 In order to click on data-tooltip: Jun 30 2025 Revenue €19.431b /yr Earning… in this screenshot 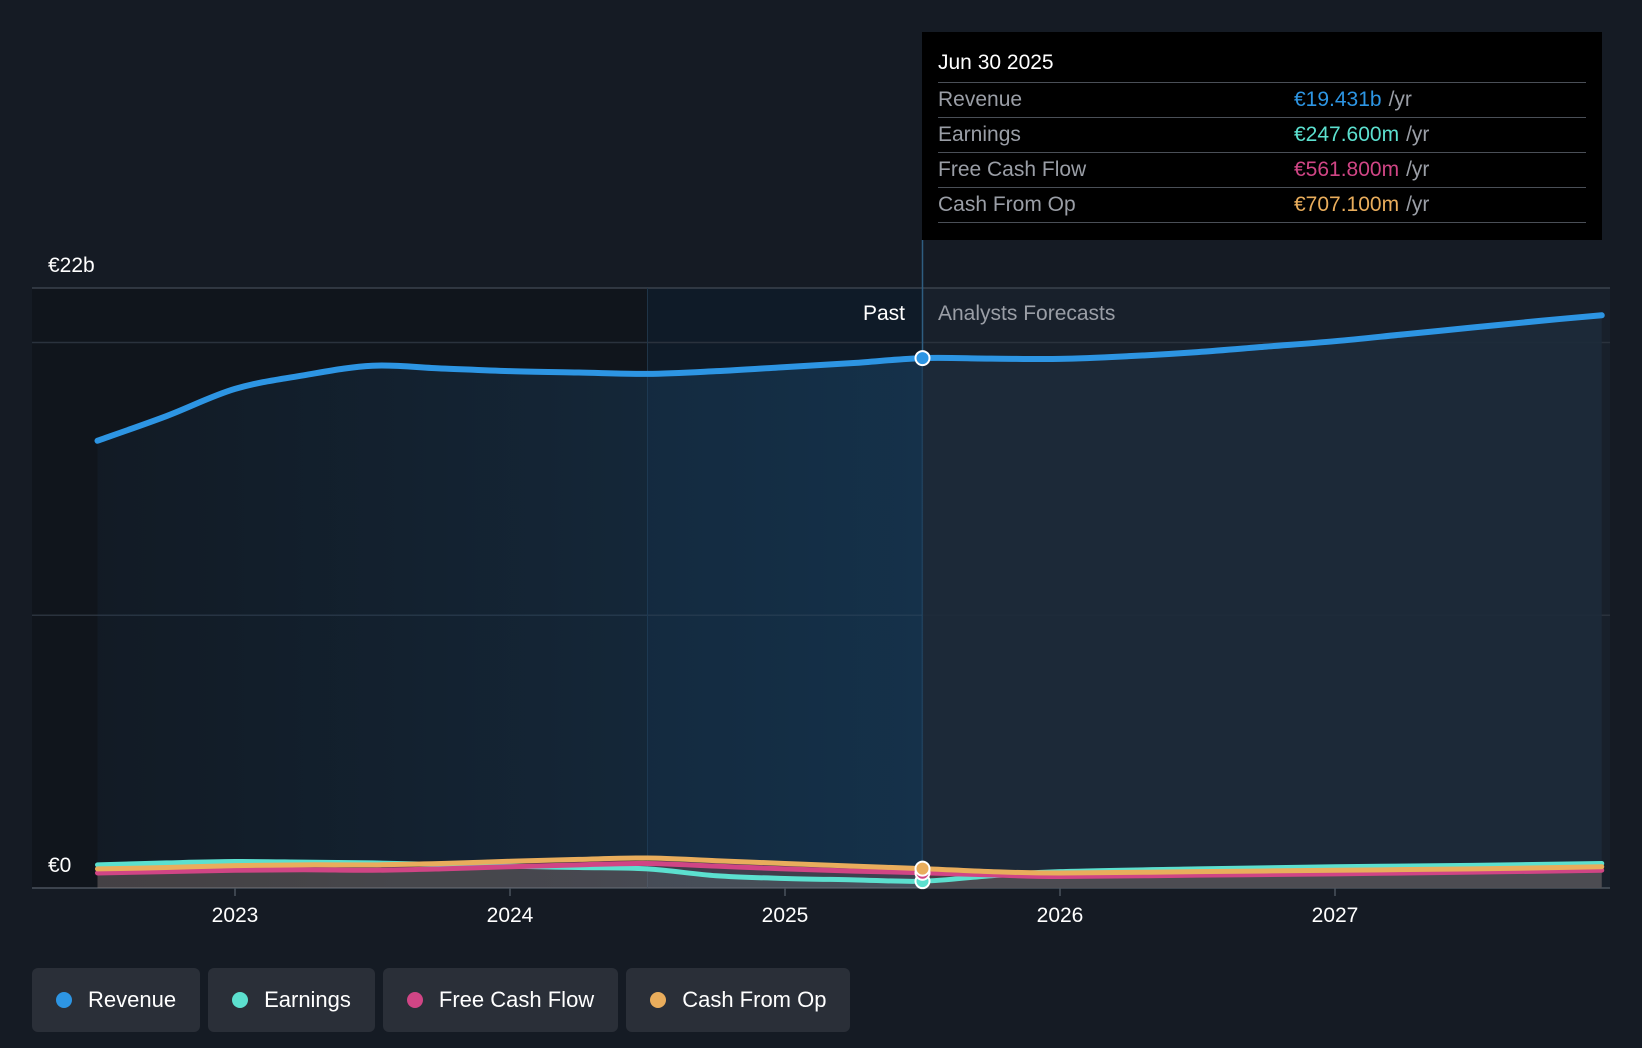, I will do `click(1262, 136)`.